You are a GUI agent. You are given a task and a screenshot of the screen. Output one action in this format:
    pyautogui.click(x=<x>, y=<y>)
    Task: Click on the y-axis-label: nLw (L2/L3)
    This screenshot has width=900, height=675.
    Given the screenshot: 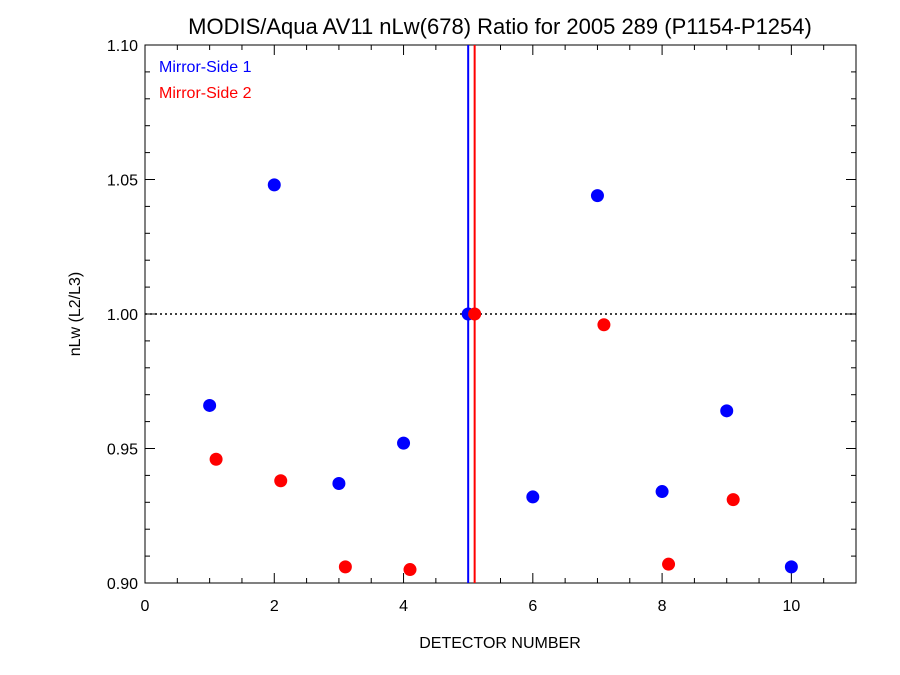 What is the action you would take?
    pyautogui.click(x=75, y=314)
    